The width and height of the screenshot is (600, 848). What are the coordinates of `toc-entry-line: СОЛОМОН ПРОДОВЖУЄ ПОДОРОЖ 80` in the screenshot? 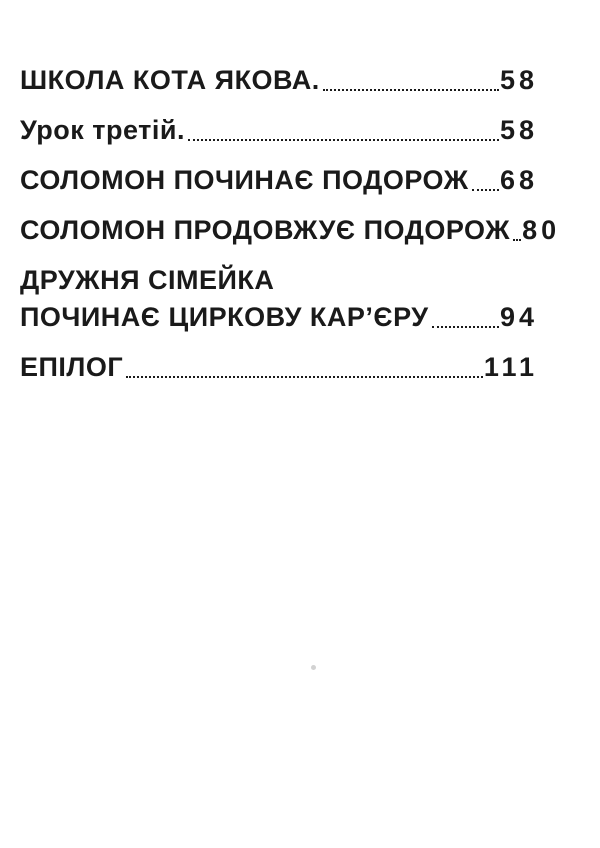 It's located at (288, 230).